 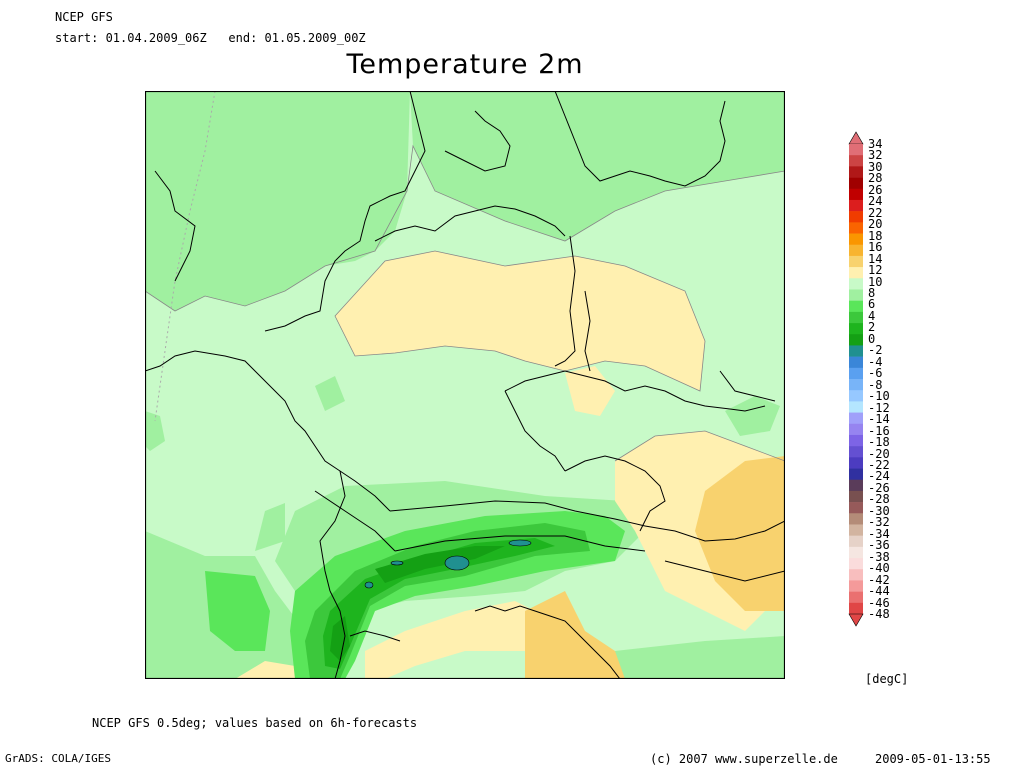 What do you see at coordinates (872, 338) in the screenshot?
I see `legend-label: 0` at bounding box center [872, 338].